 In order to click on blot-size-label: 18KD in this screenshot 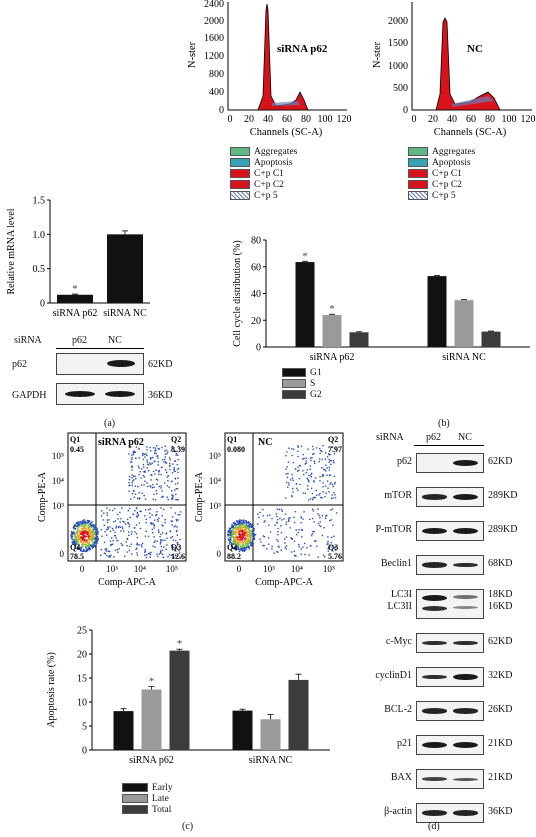, I will do `click(500, 594)`.